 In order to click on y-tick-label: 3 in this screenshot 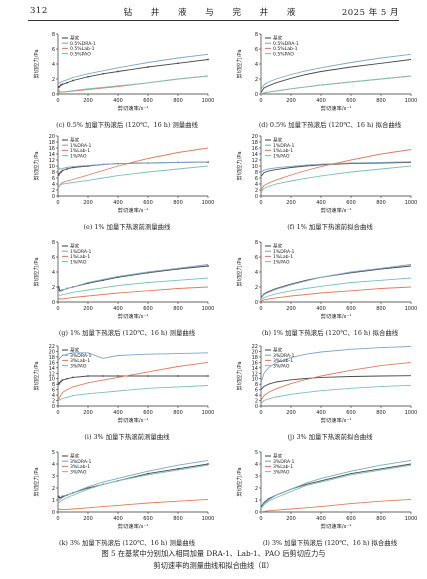, I will do `click(53, 477)`.